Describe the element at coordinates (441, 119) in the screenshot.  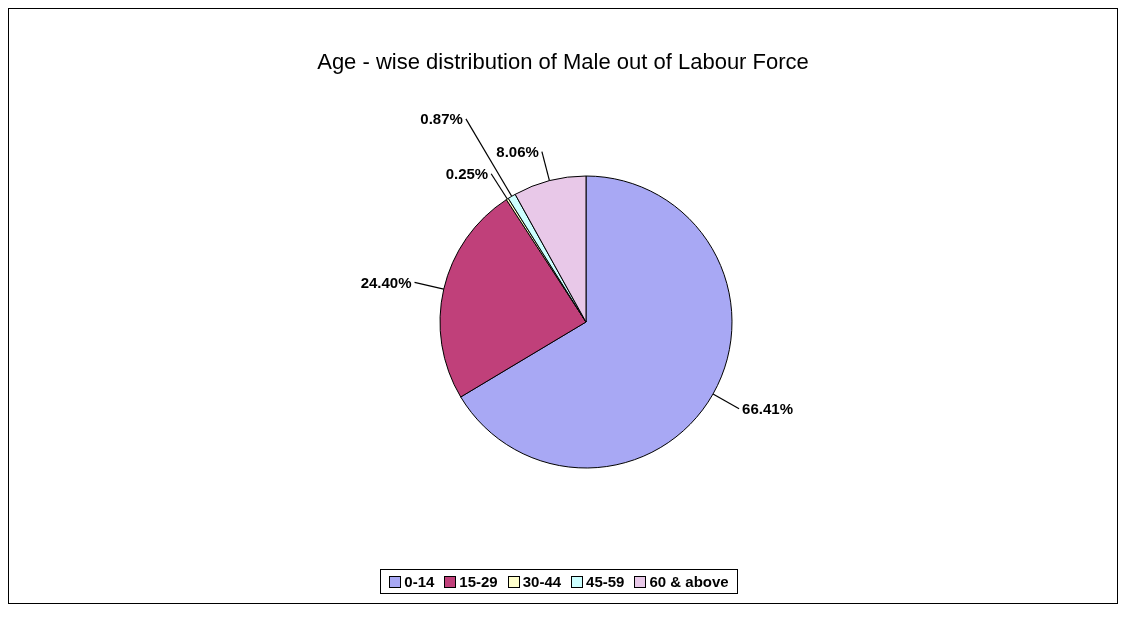
I see `data-label: 0.87%` at that location.